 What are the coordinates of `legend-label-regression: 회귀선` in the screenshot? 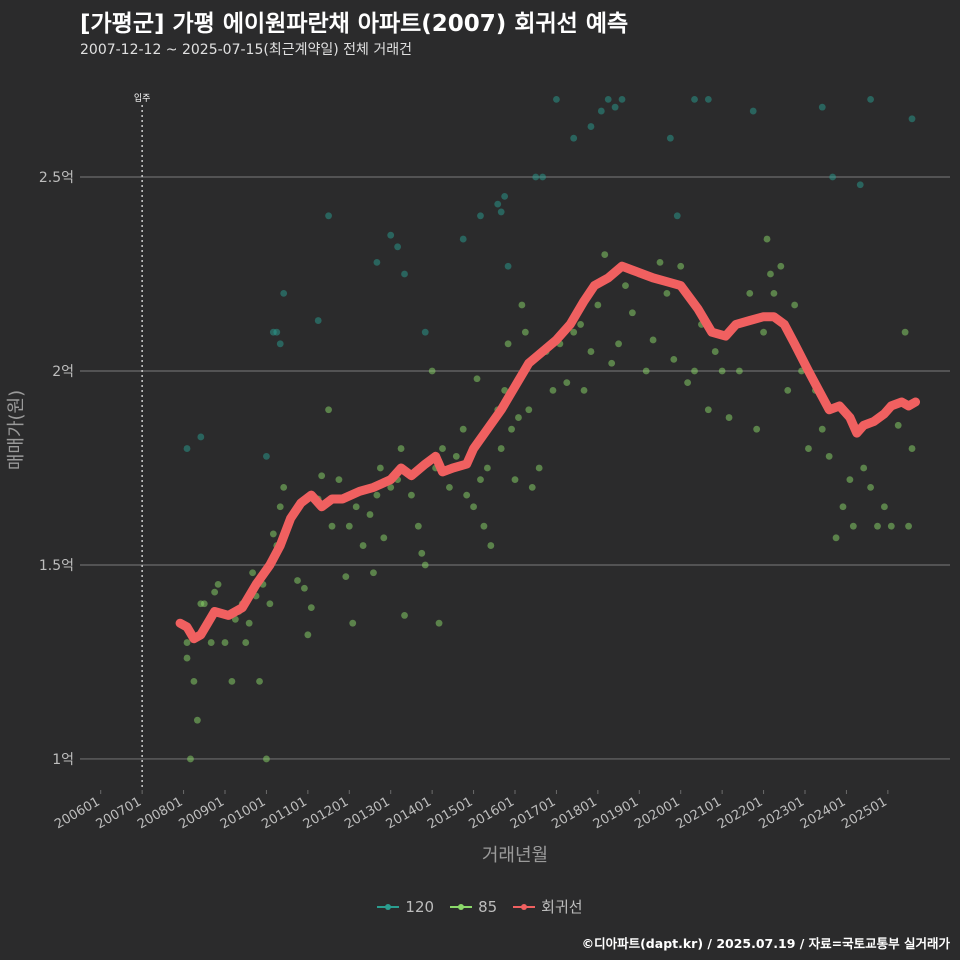 It's located at (562, 907).